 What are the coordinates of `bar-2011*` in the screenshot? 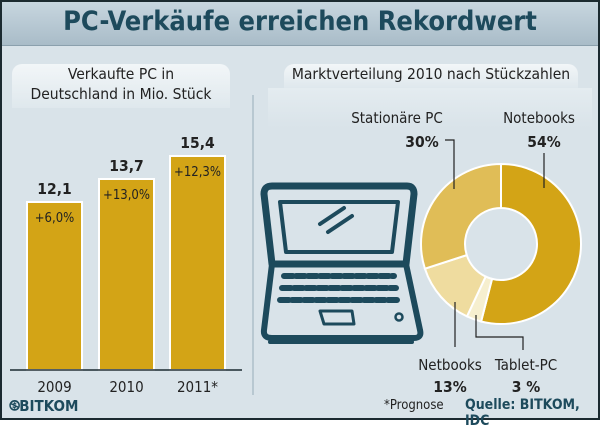 It's located at (197, 263).